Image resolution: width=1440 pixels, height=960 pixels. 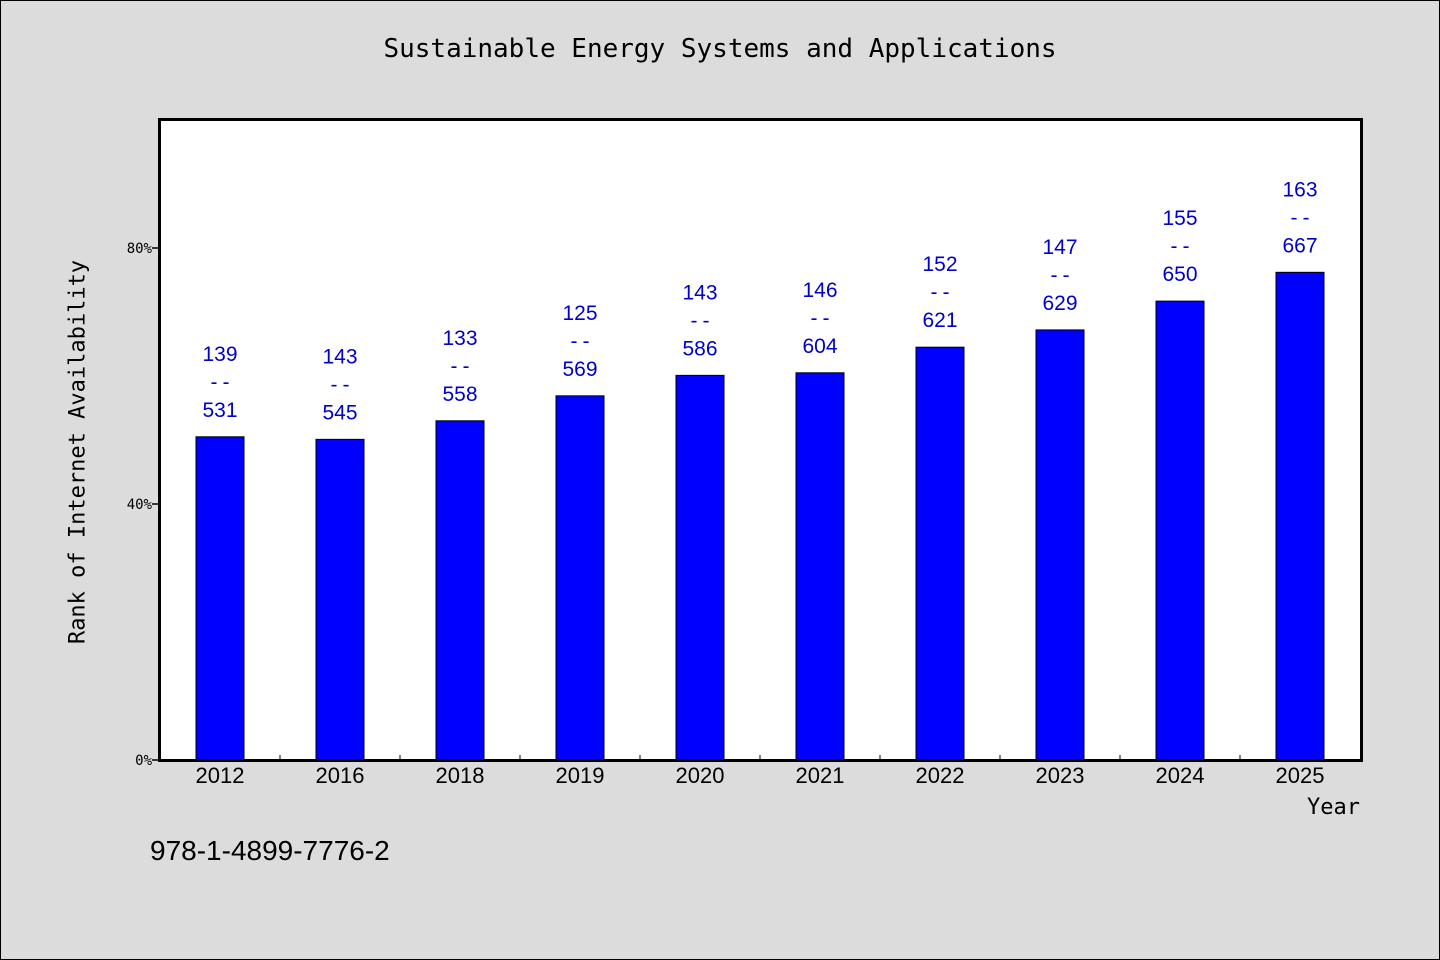 I want to click on data-label: 629, so click(x=1059, y=303).